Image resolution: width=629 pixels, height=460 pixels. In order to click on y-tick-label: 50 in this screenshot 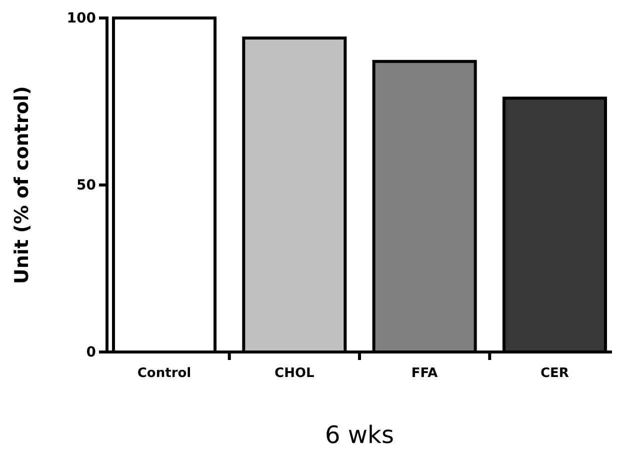, I will do `click(86, 185)`.